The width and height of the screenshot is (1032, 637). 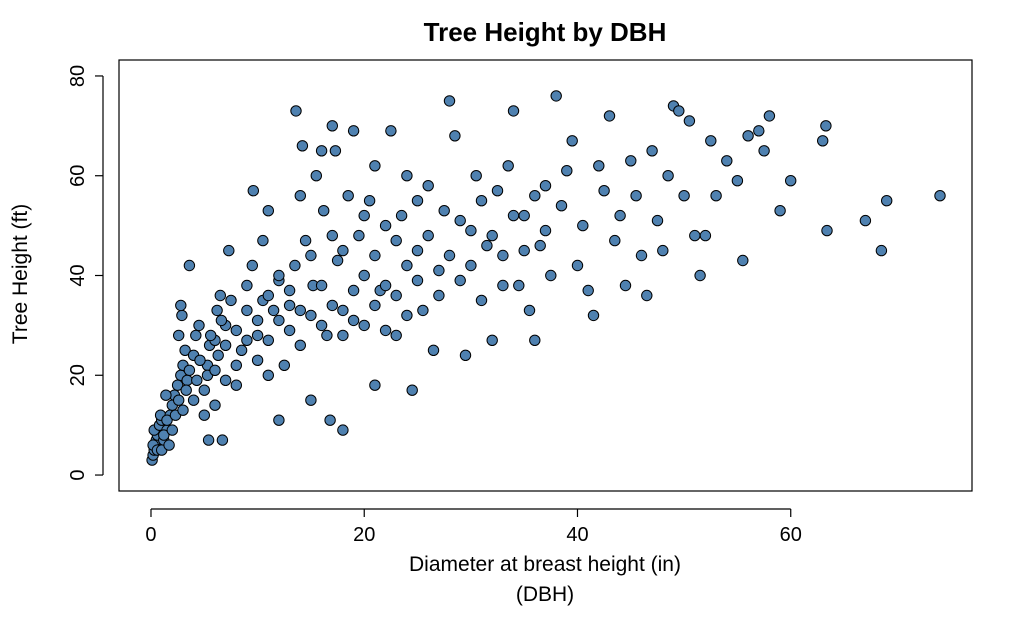 I want to click on x-axis-label-subtitle: (DBH), so click(x=545, y=594).